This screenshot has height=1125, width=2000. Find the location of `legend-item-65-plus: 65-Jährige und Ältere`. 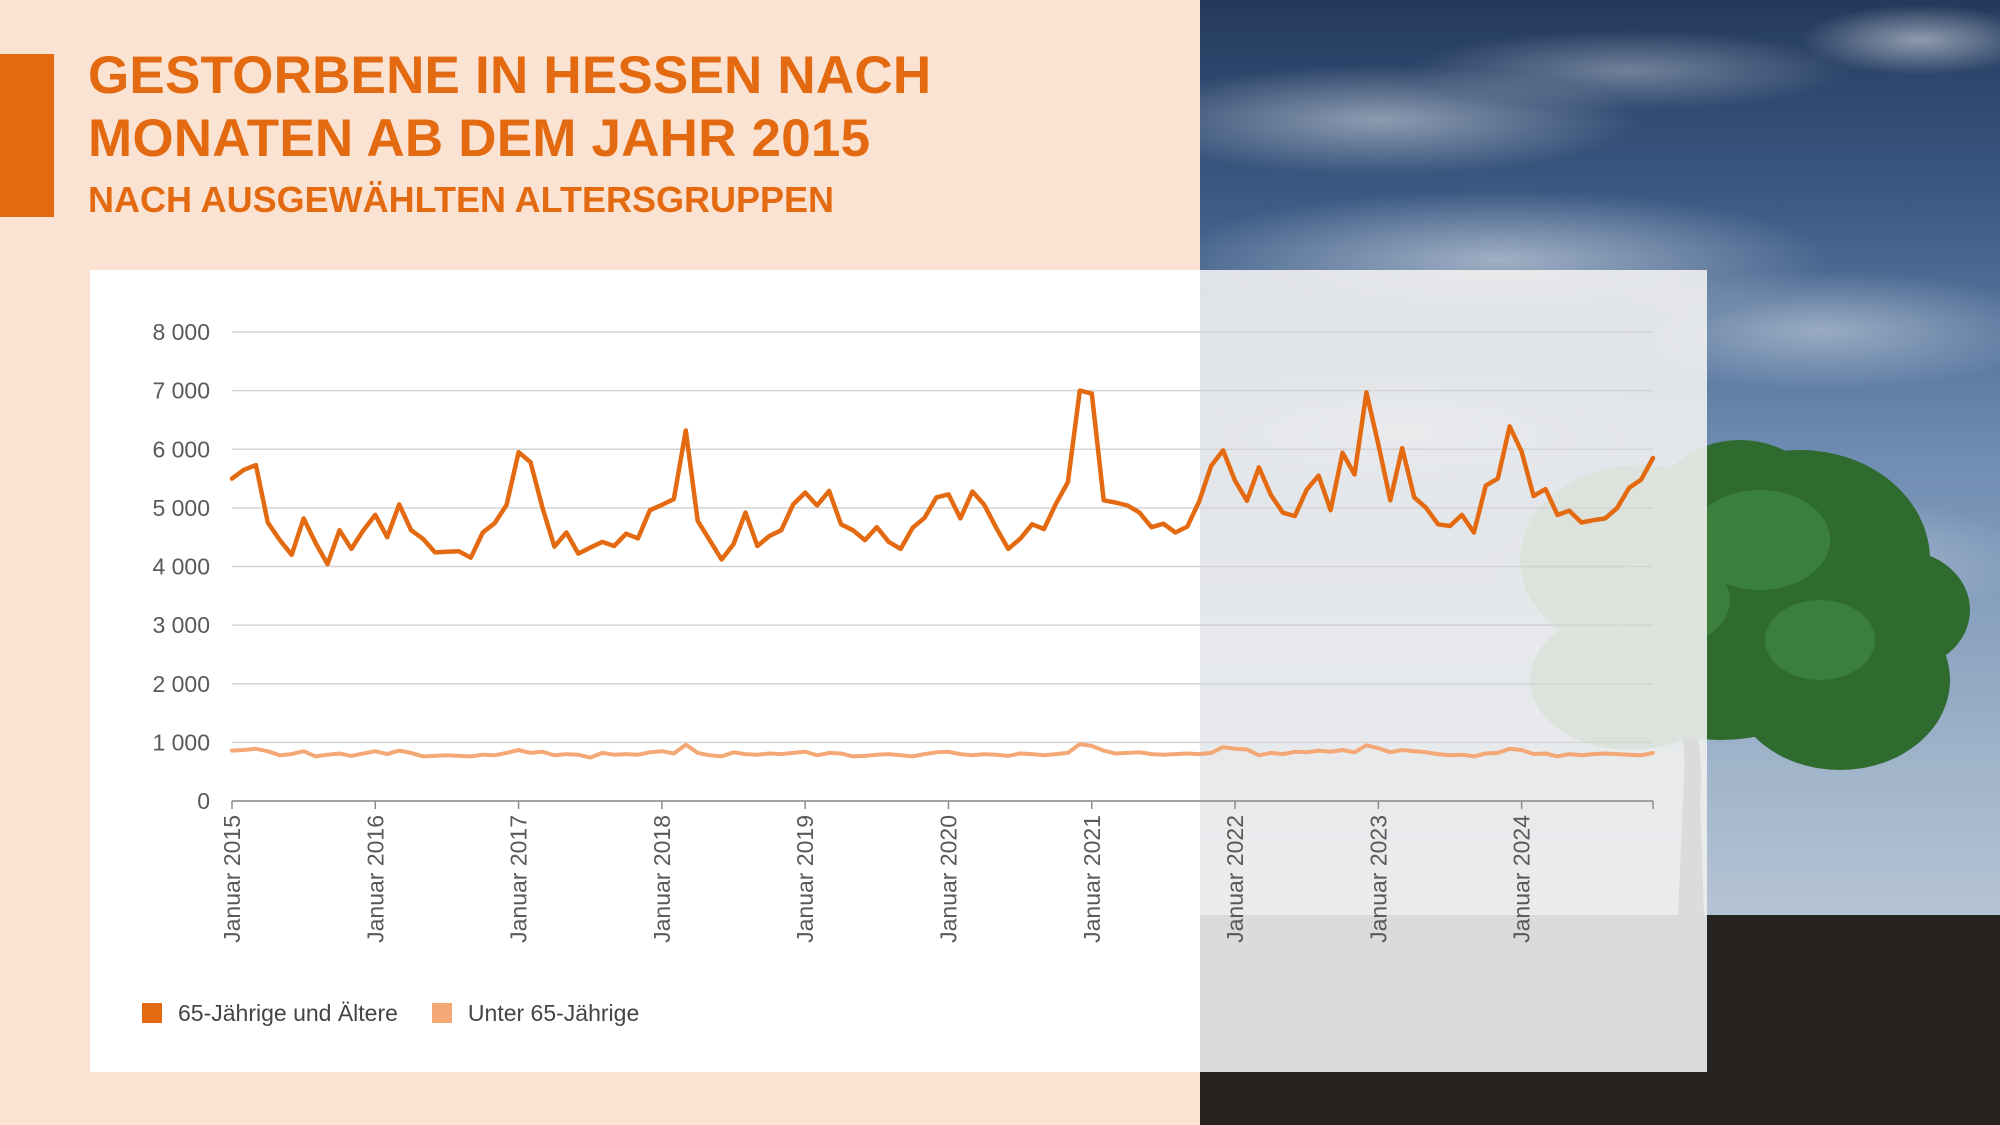

legend-item-65-plus: 65-Jährige und Ältere is located at coordinates (270, 1013).